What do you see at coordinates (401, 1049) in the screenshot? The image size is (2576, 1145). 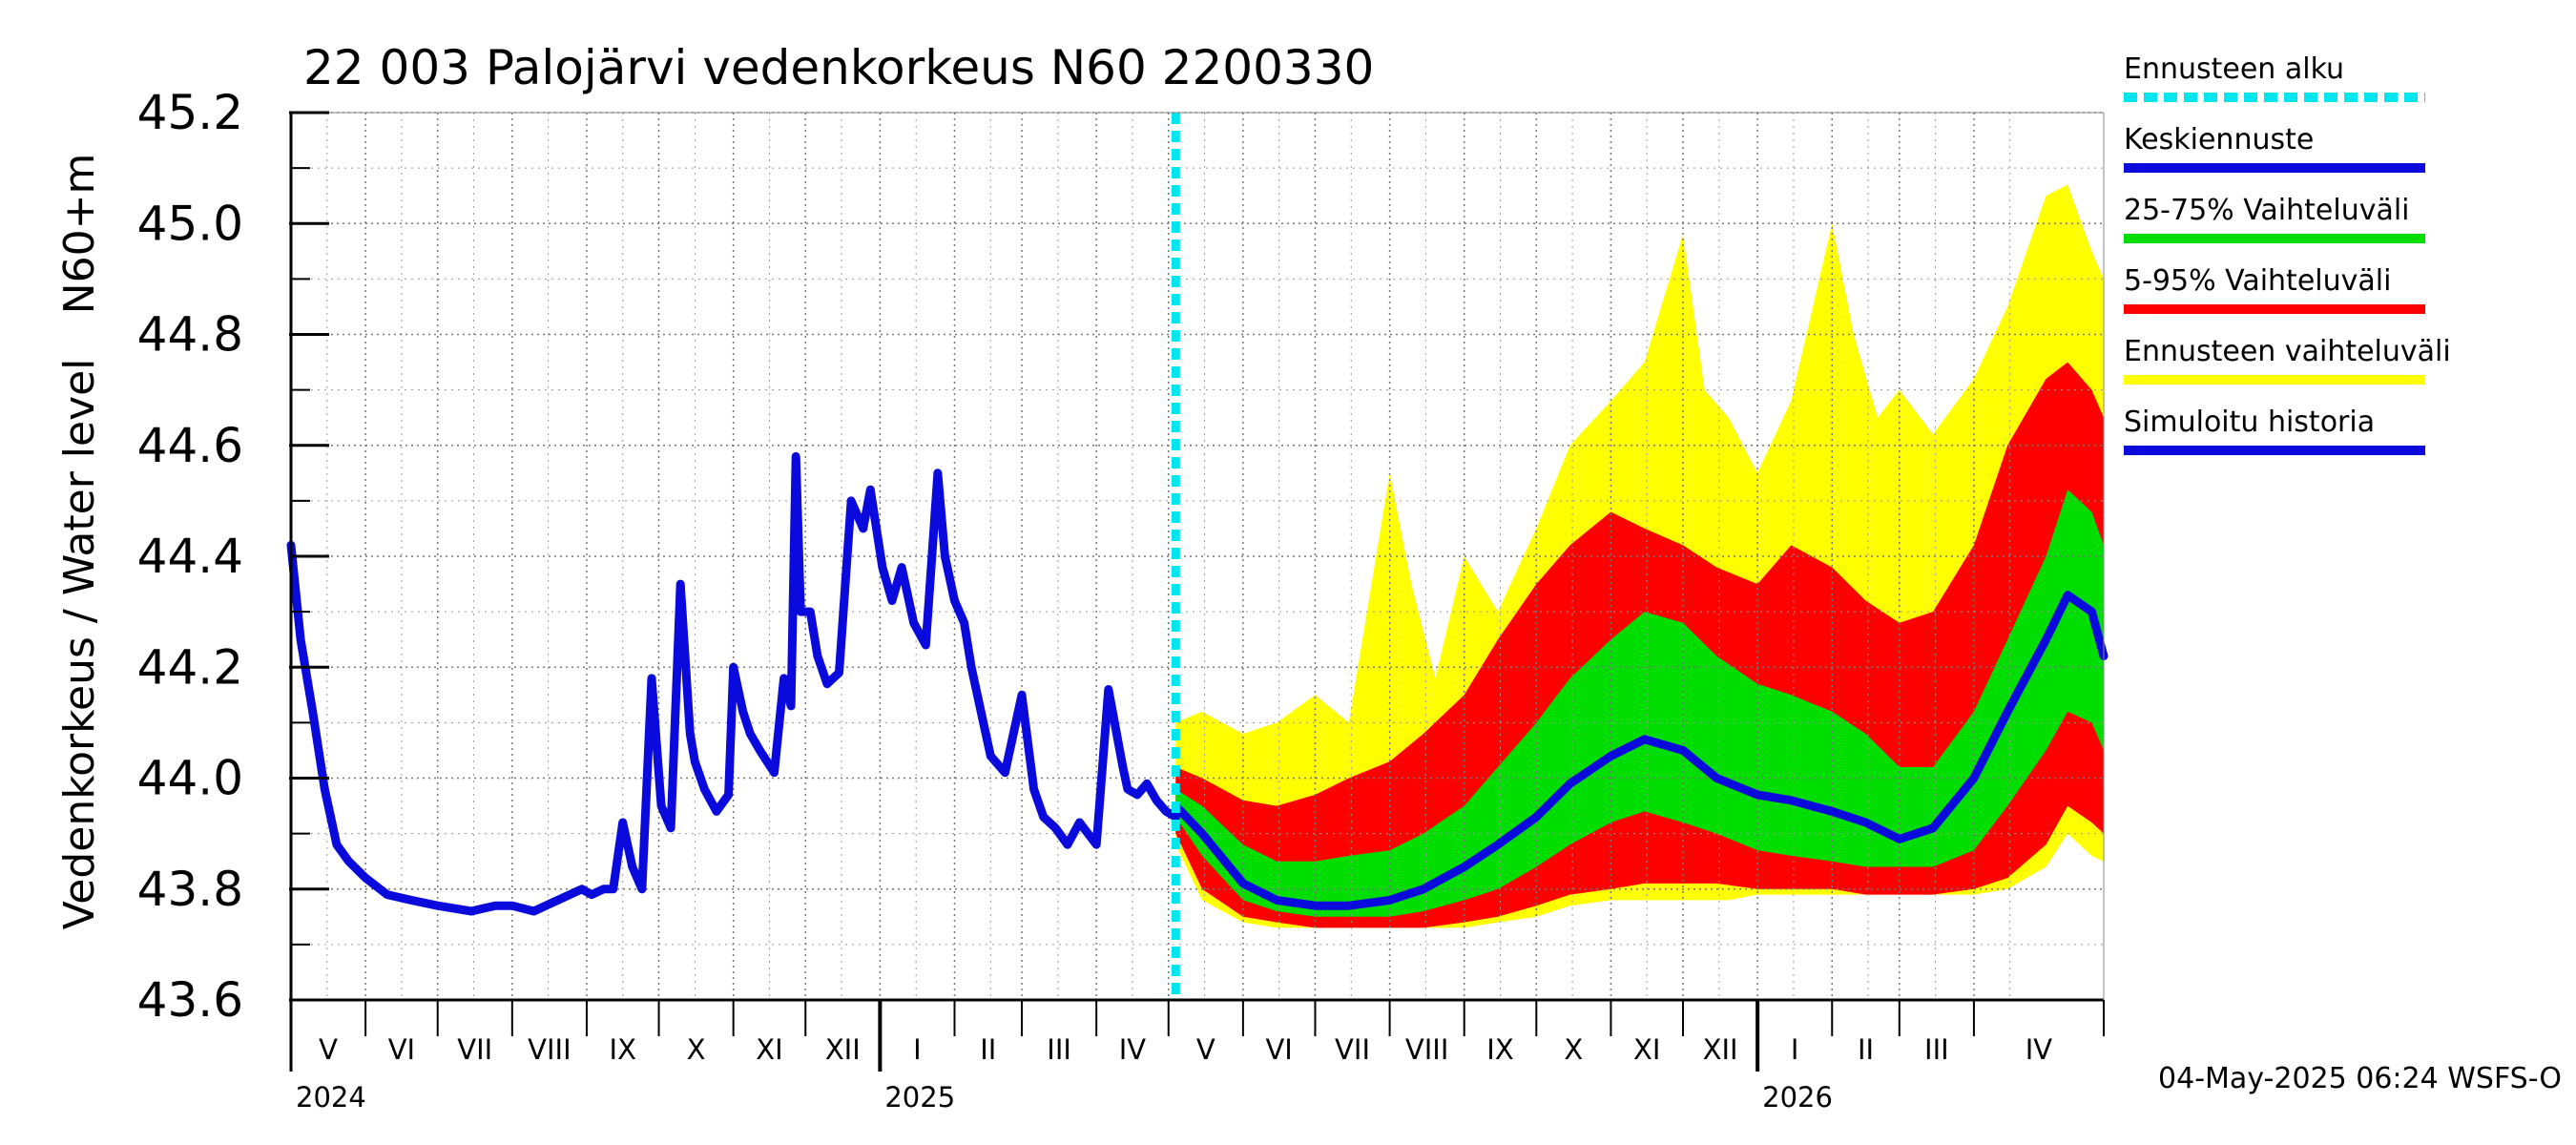 I see `month-label-1: VI` at bounding box center [401, 1049].